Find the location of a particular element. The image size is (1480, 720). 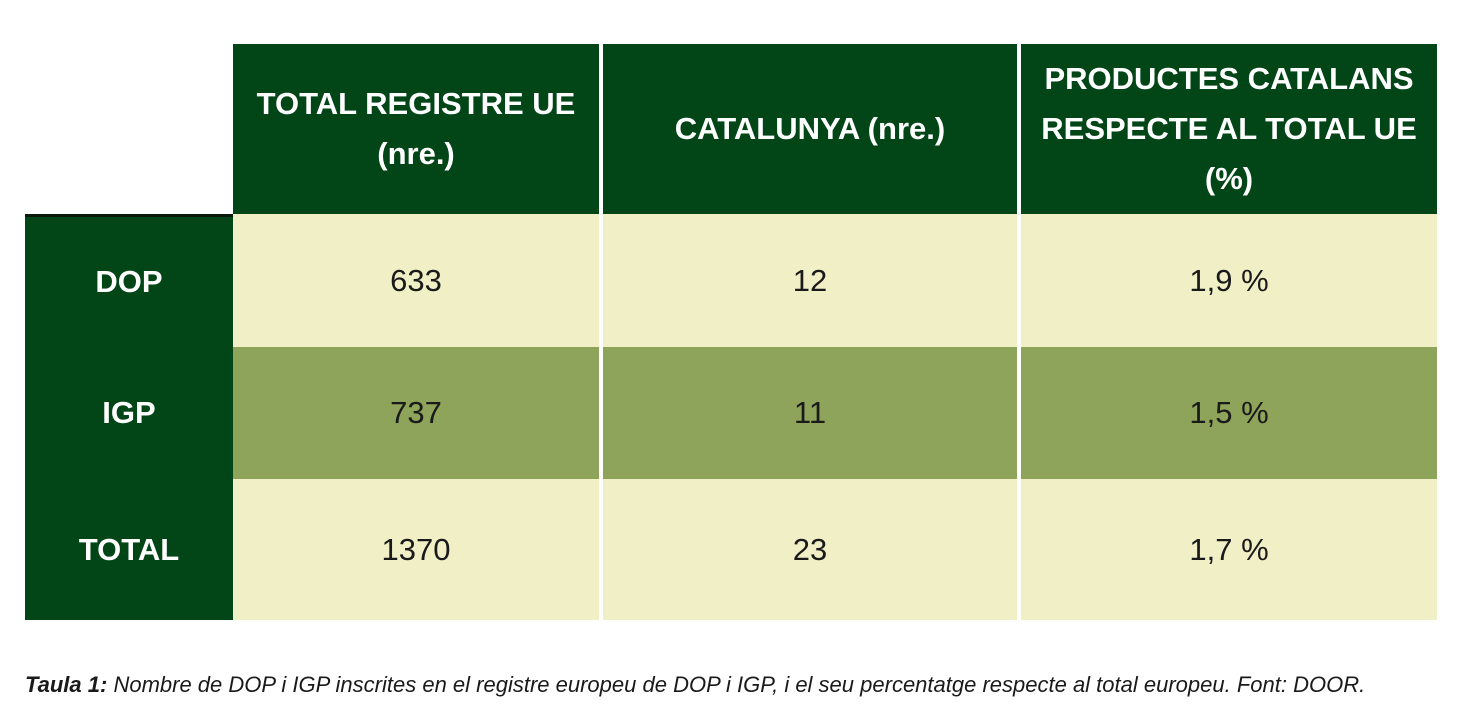

caption-label: Taula 1: is located at coordinates (66, 684).